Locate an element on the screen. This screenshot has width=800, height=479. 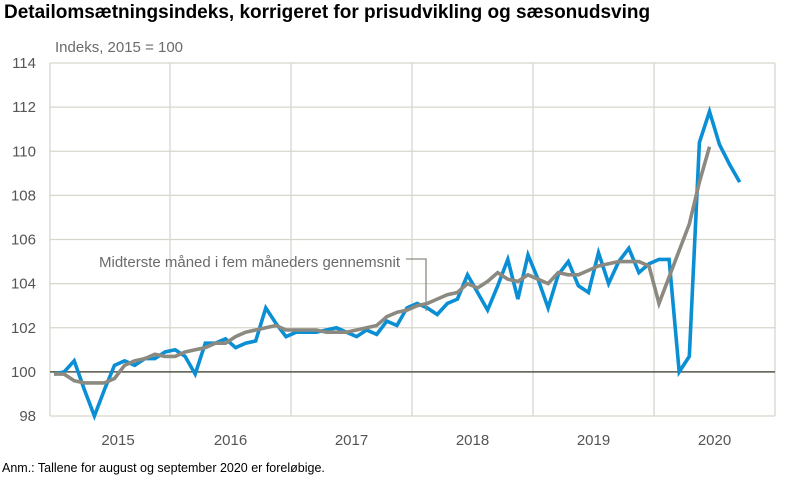
y-tick-label: 98 is located at coordinates (27, 416).